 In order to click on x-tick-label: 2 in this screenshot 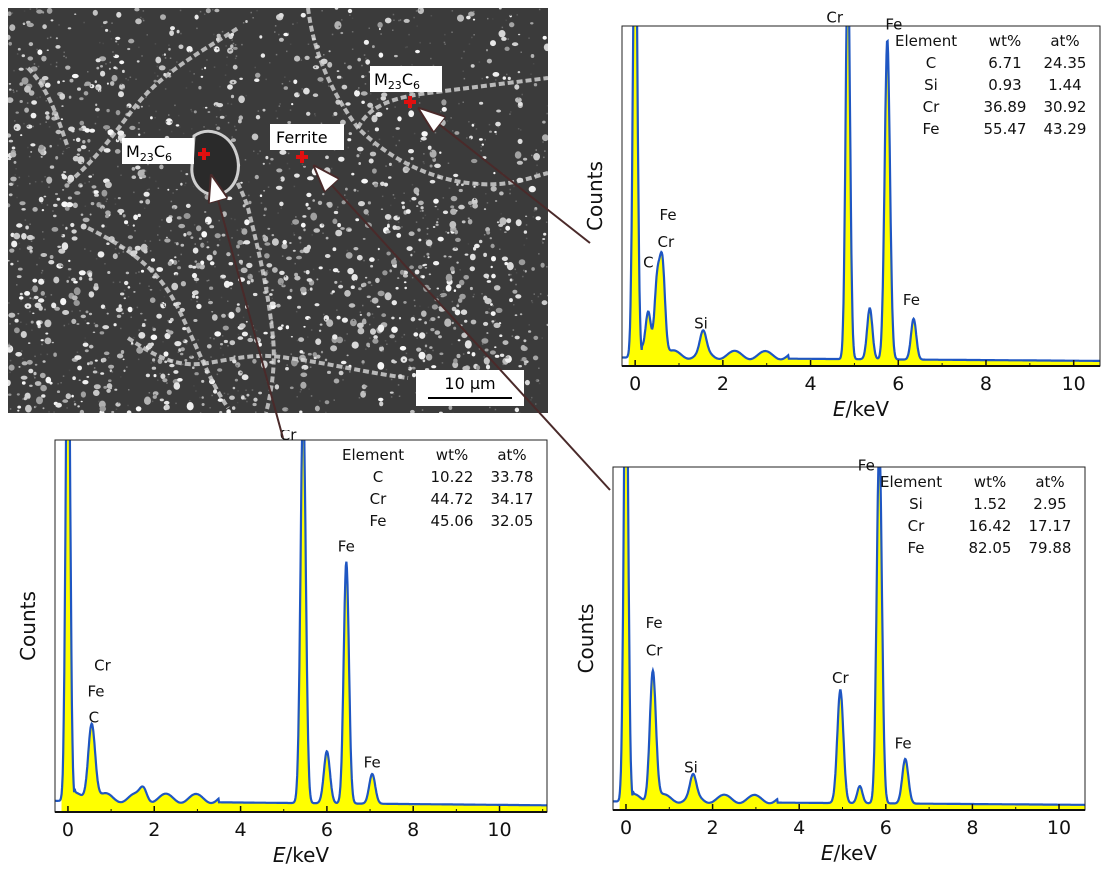, I will do `click(713, 828)`.